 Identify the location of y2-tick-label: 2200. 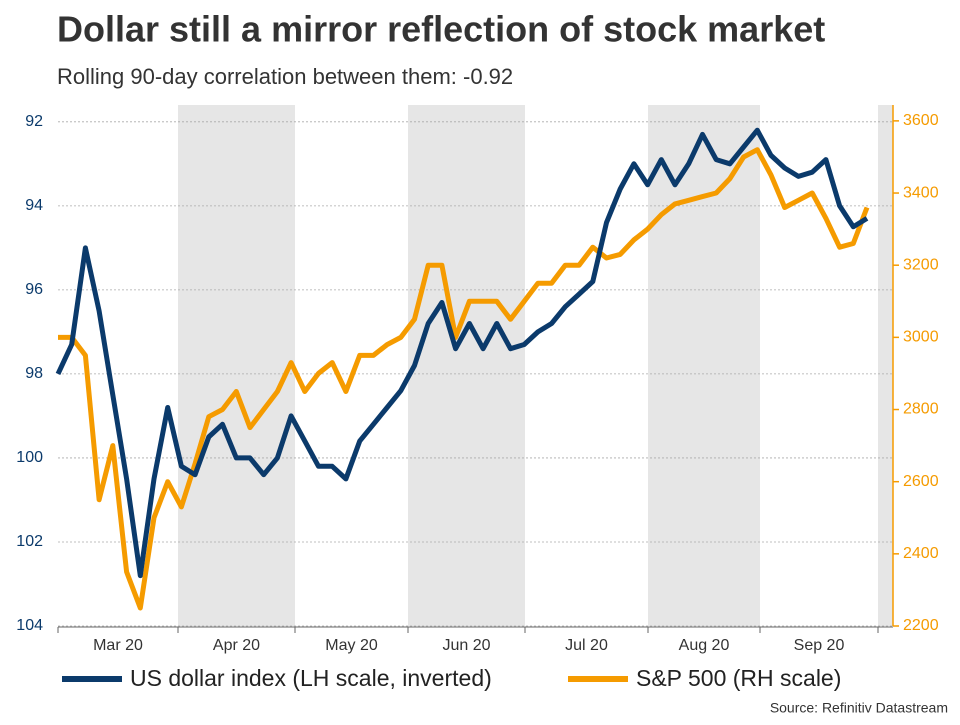
(921, 625).